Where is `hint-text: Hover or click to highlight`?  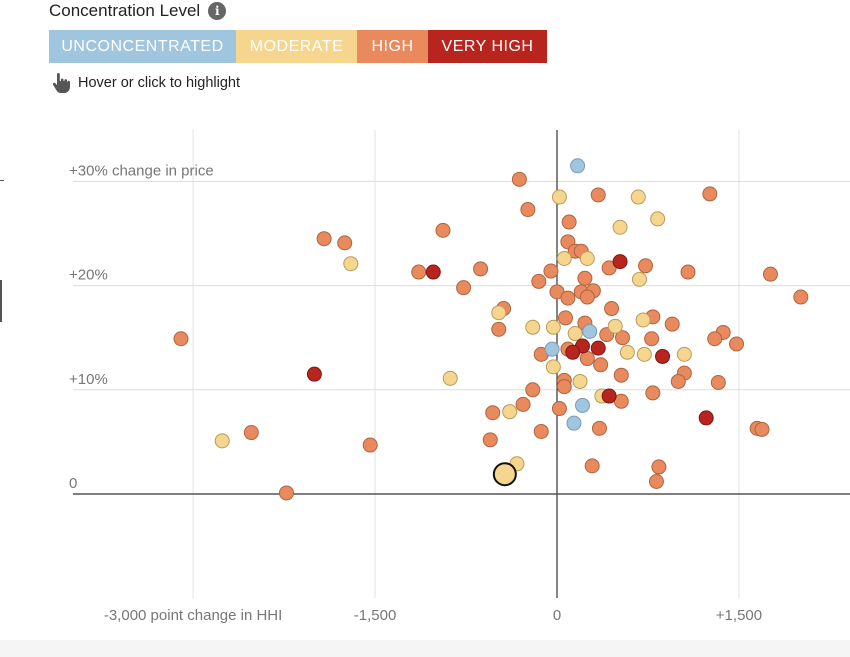 hint-text: Hover or click to highlight is located at coordinates (159, 83).